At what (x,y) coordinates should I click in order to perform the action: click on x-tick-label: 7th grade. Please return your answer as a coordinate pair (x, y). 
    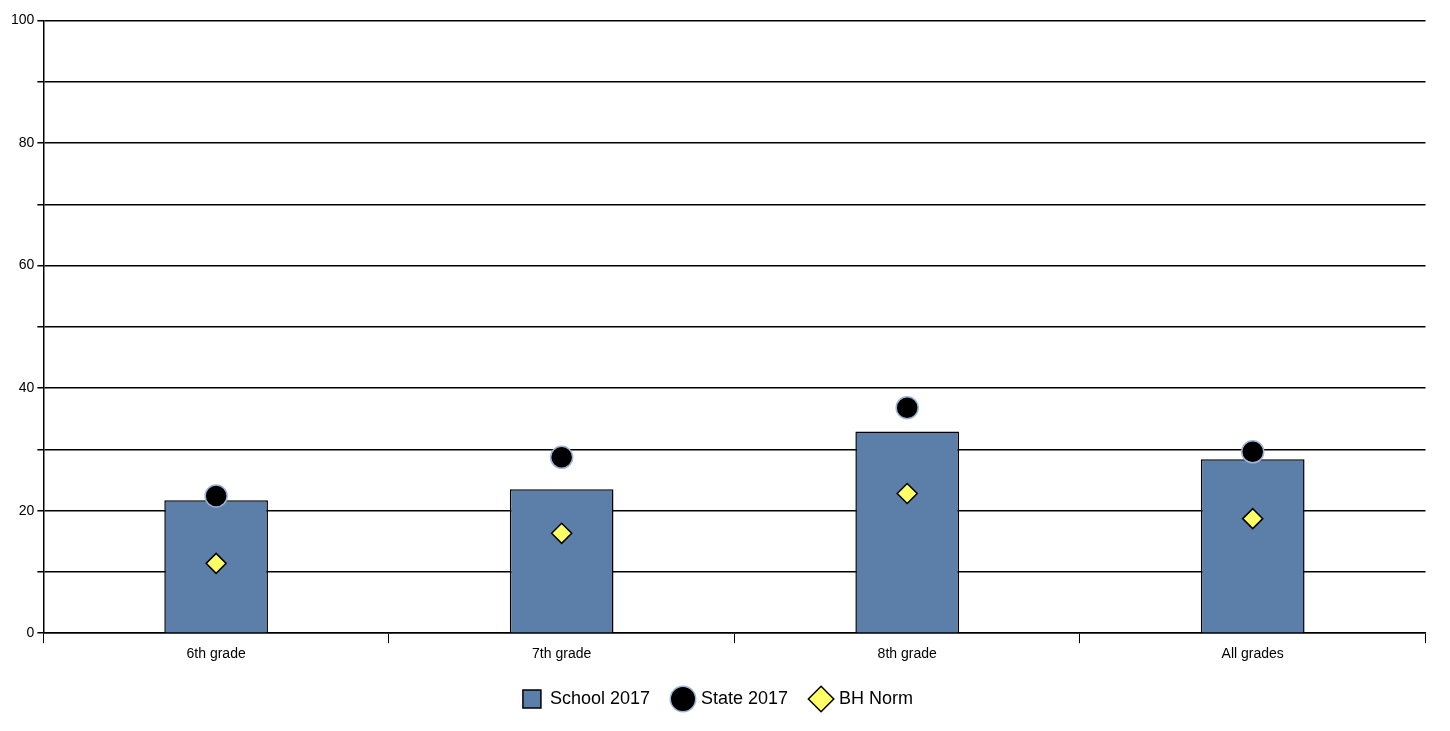
    Looking at the image, I should click on (562, 653).